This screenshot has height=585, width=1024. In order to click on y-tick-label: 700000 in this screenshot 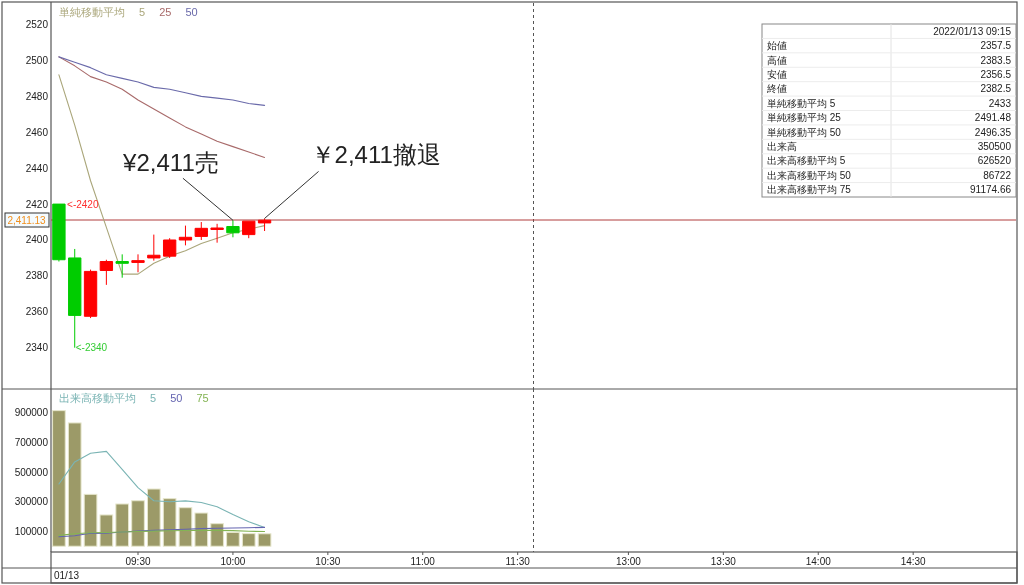, I will do `click(31, 442)`.